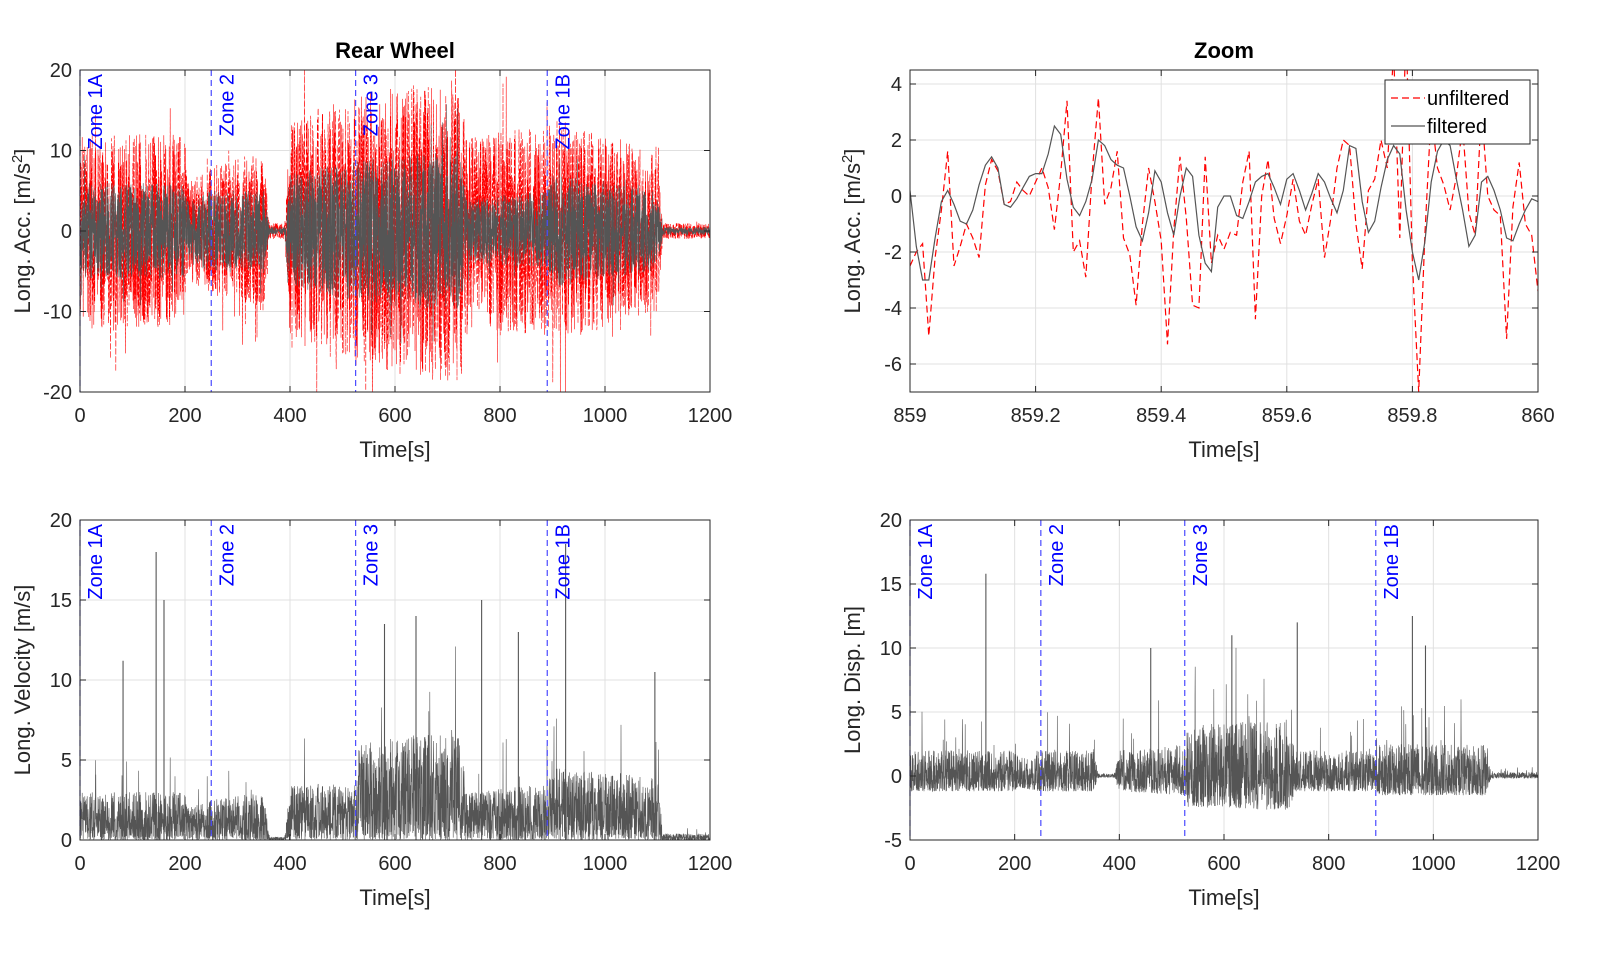 The height and width of the screenshot is (961, 1598). What do you see at coordinates (1161, 416) in the screenshot?
I see `x-tick-label: 859.4` at bounding box center [1161, 416].